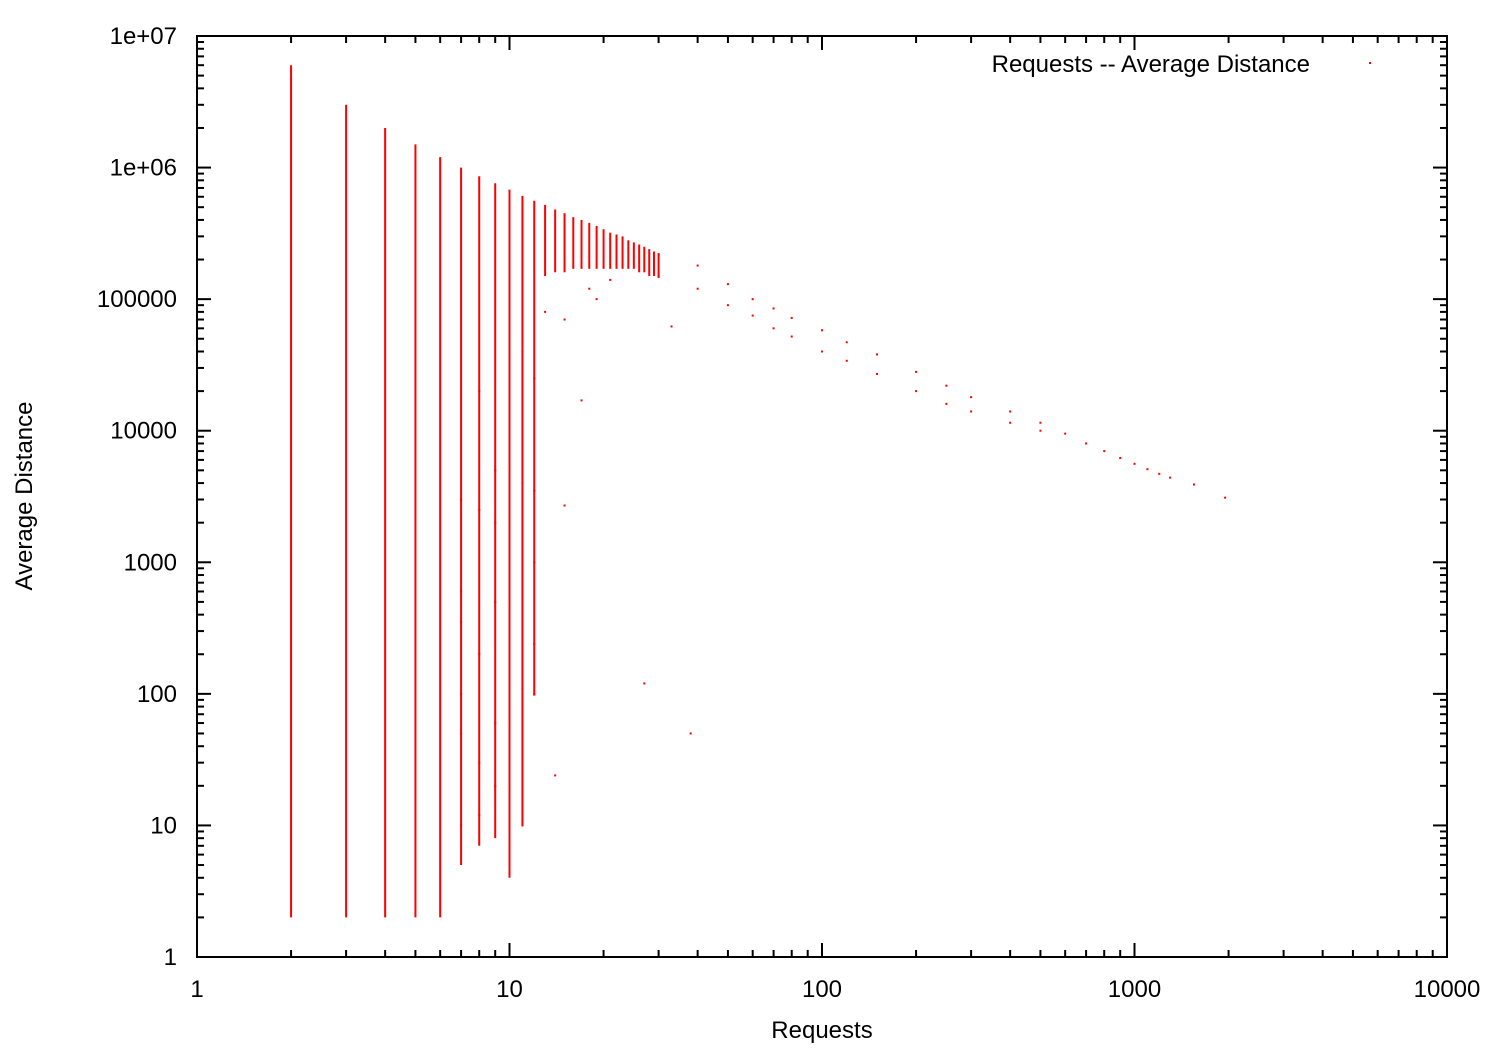  I want to click on legend-label: Requests -- Average Distance, so click(1151, 64).